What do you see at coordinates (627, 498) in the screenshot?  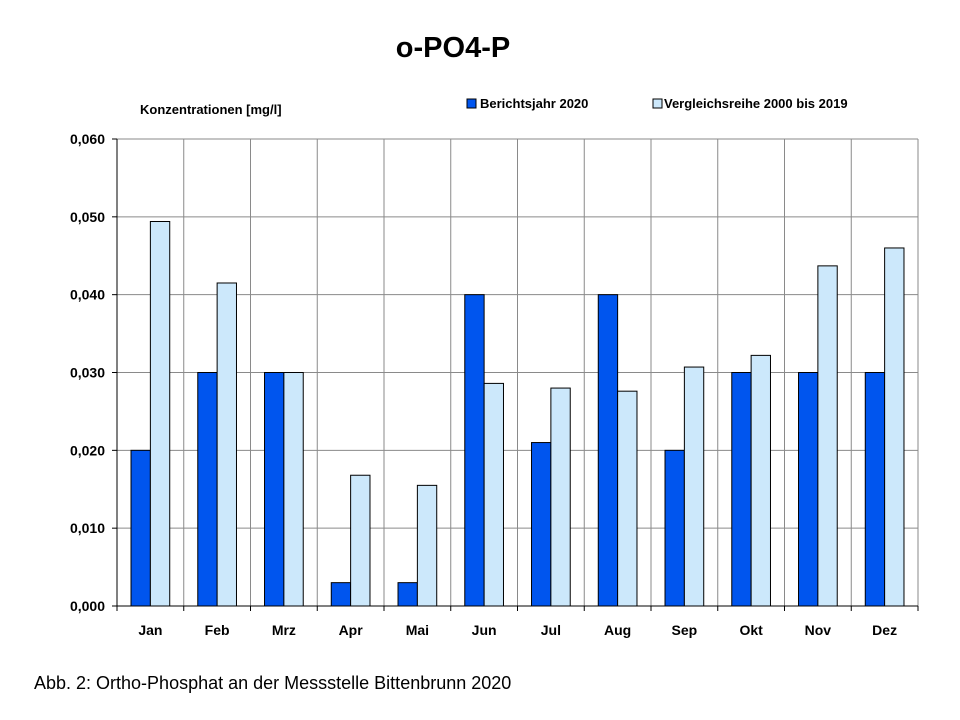 I see `bar-vergleichsreihe-aug` at bounding box center [627, 498].